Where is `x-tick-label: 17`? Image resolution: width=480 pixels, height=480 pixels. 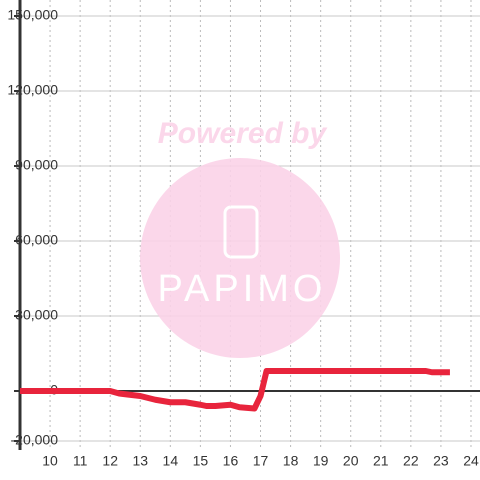
x-tick-label: 17 is located at coordinates (261, 461).